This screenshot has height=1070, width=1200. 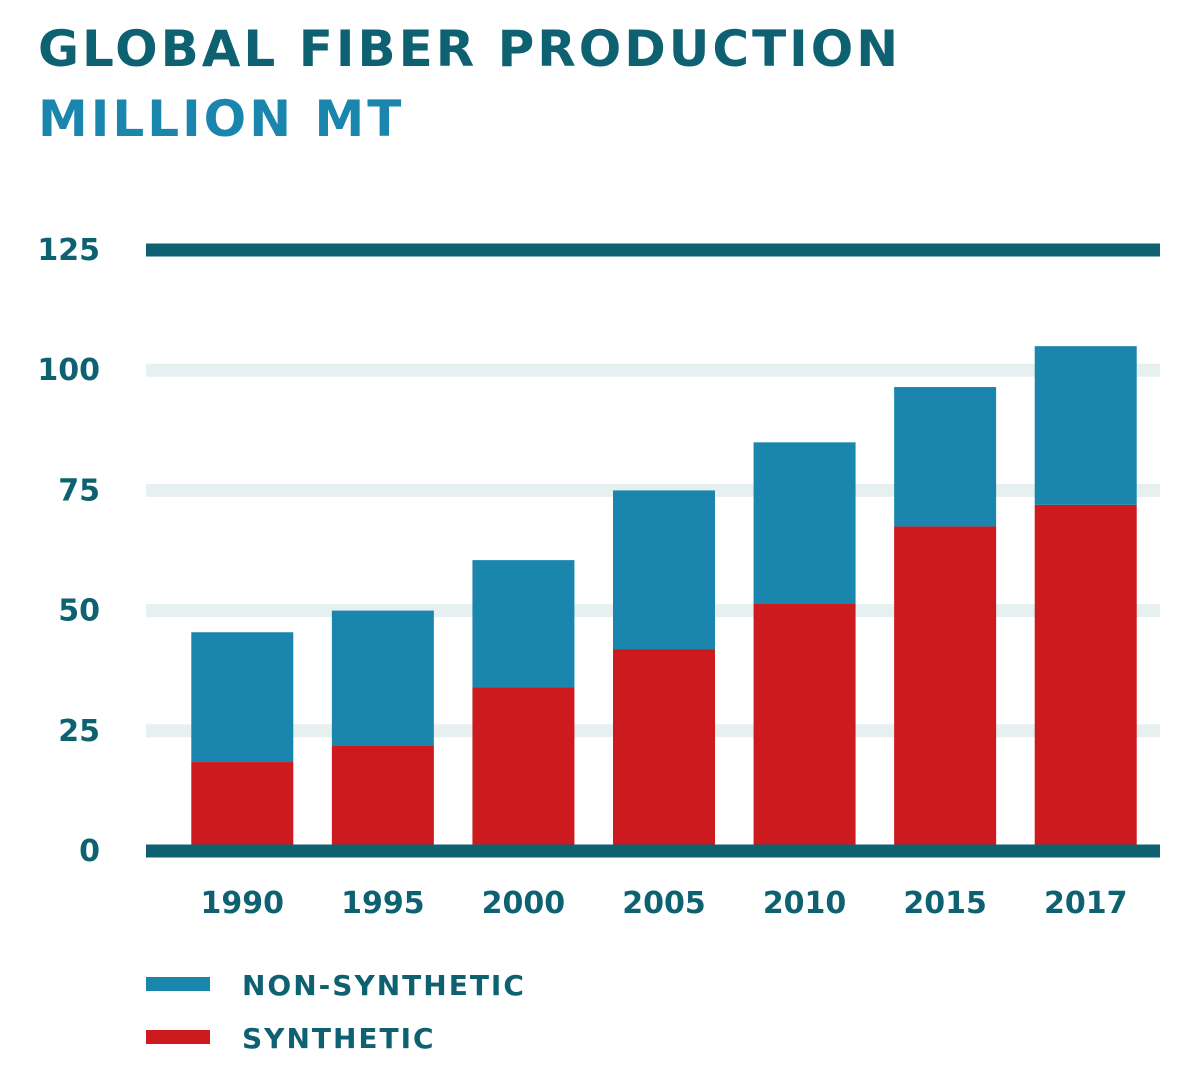 What do you see at coordinates (664, 750) in the screenshot?
I see `bar-synthetic-2005` at bounding box center [664, 750].